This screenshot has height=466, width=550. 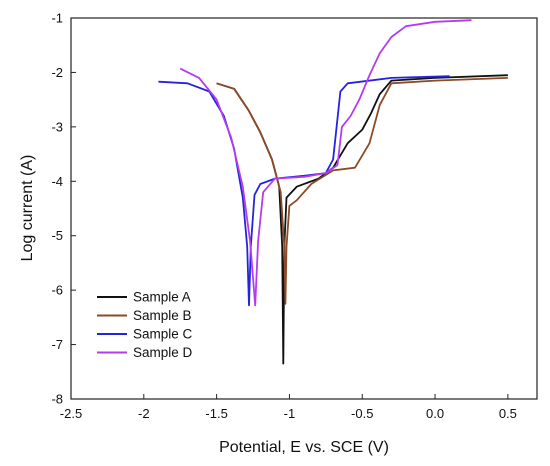 What do you see at coordinates (144, 413) in the screenshot?
I see `x-tick-label: -2` at bounding box center [144, 413].